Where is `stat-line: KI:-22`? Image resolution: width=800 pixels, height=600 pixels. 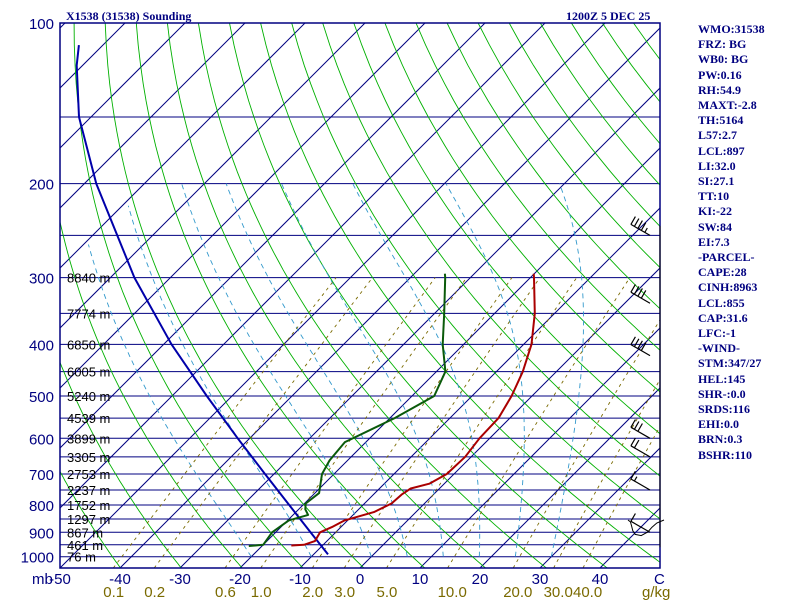
stat-line: KI:-22 is located at coordinates (715, 211).